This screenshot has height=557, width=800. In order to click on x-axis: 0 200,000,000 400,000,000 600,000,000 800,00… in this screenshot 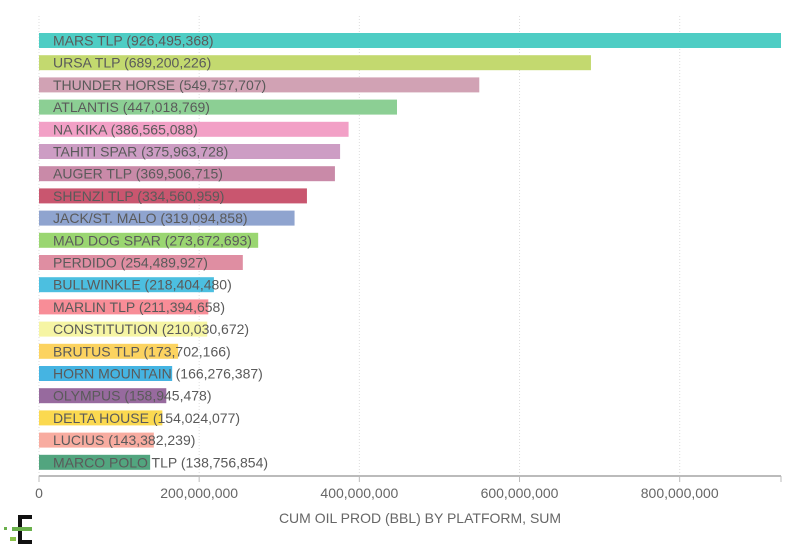, I will do `click(408, 488)`.